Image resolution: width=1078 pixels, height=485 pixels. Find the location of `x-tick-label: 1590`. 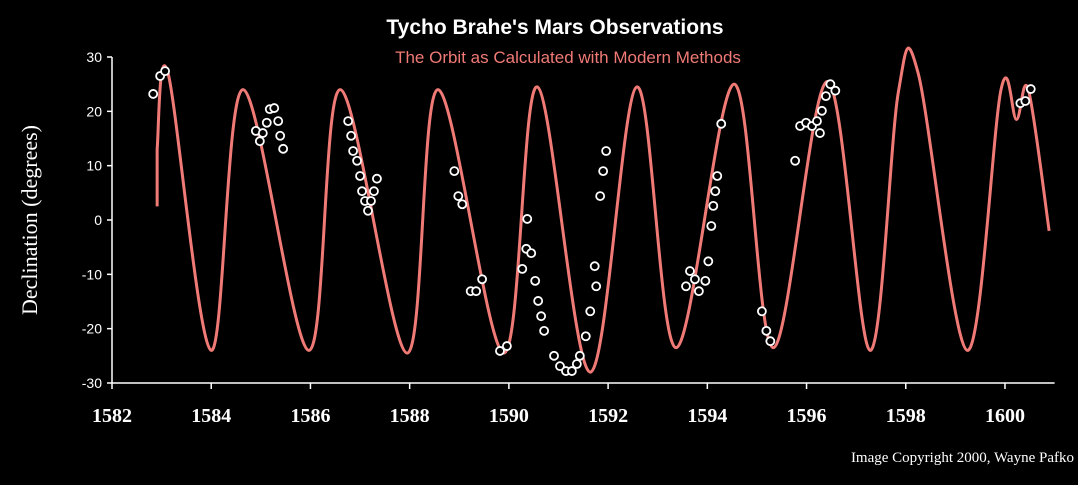

x-tick-label: 1590 is located at coordinates (509, 416).